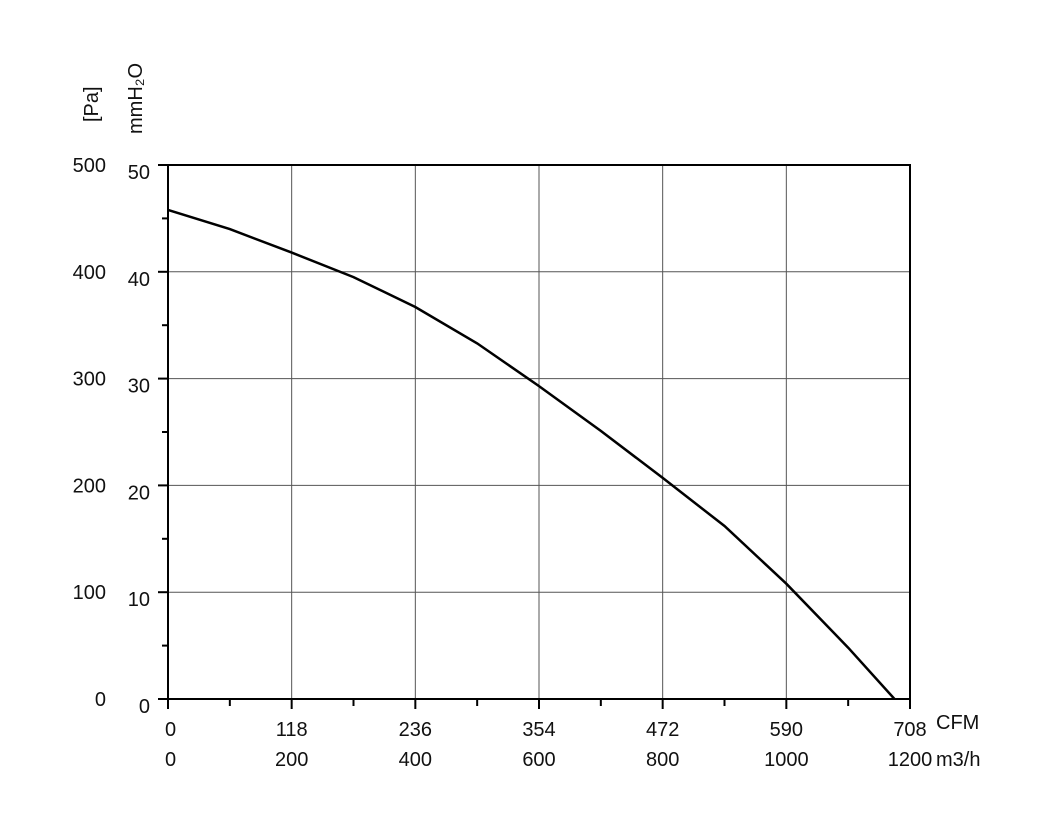 The width and height of the screenshot is (1050, 835). What do you see at coordinates (89, 486) in the screenshot?
I see `y-tick-label-pa: 200` at bounding box center [89, 486].